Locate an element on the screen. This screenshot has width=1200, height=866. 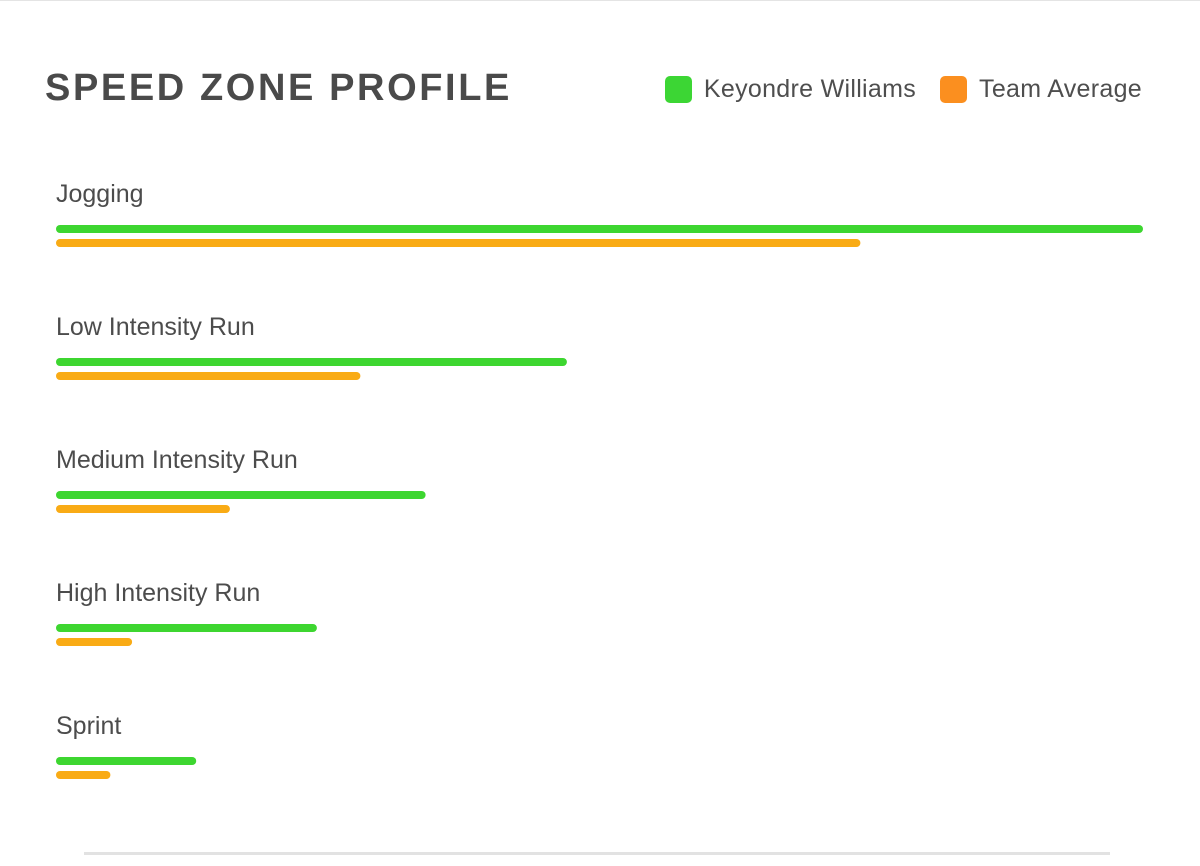
bar-player-low-intensity-run is located at coordinates (311, 362).